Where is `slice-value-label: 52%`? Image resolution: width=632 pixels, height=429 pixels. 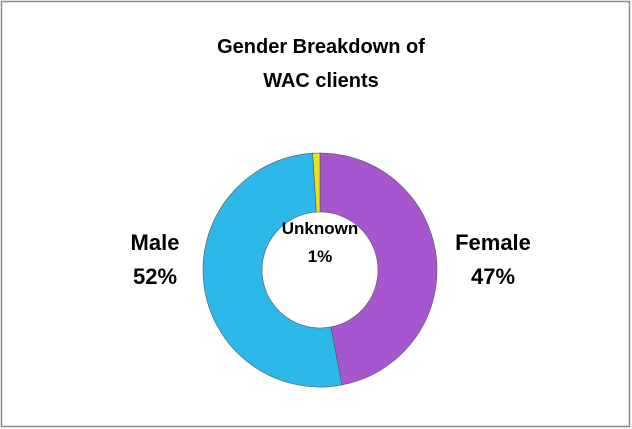 slice-value-label: 52% is located at coordinates (155, 276).